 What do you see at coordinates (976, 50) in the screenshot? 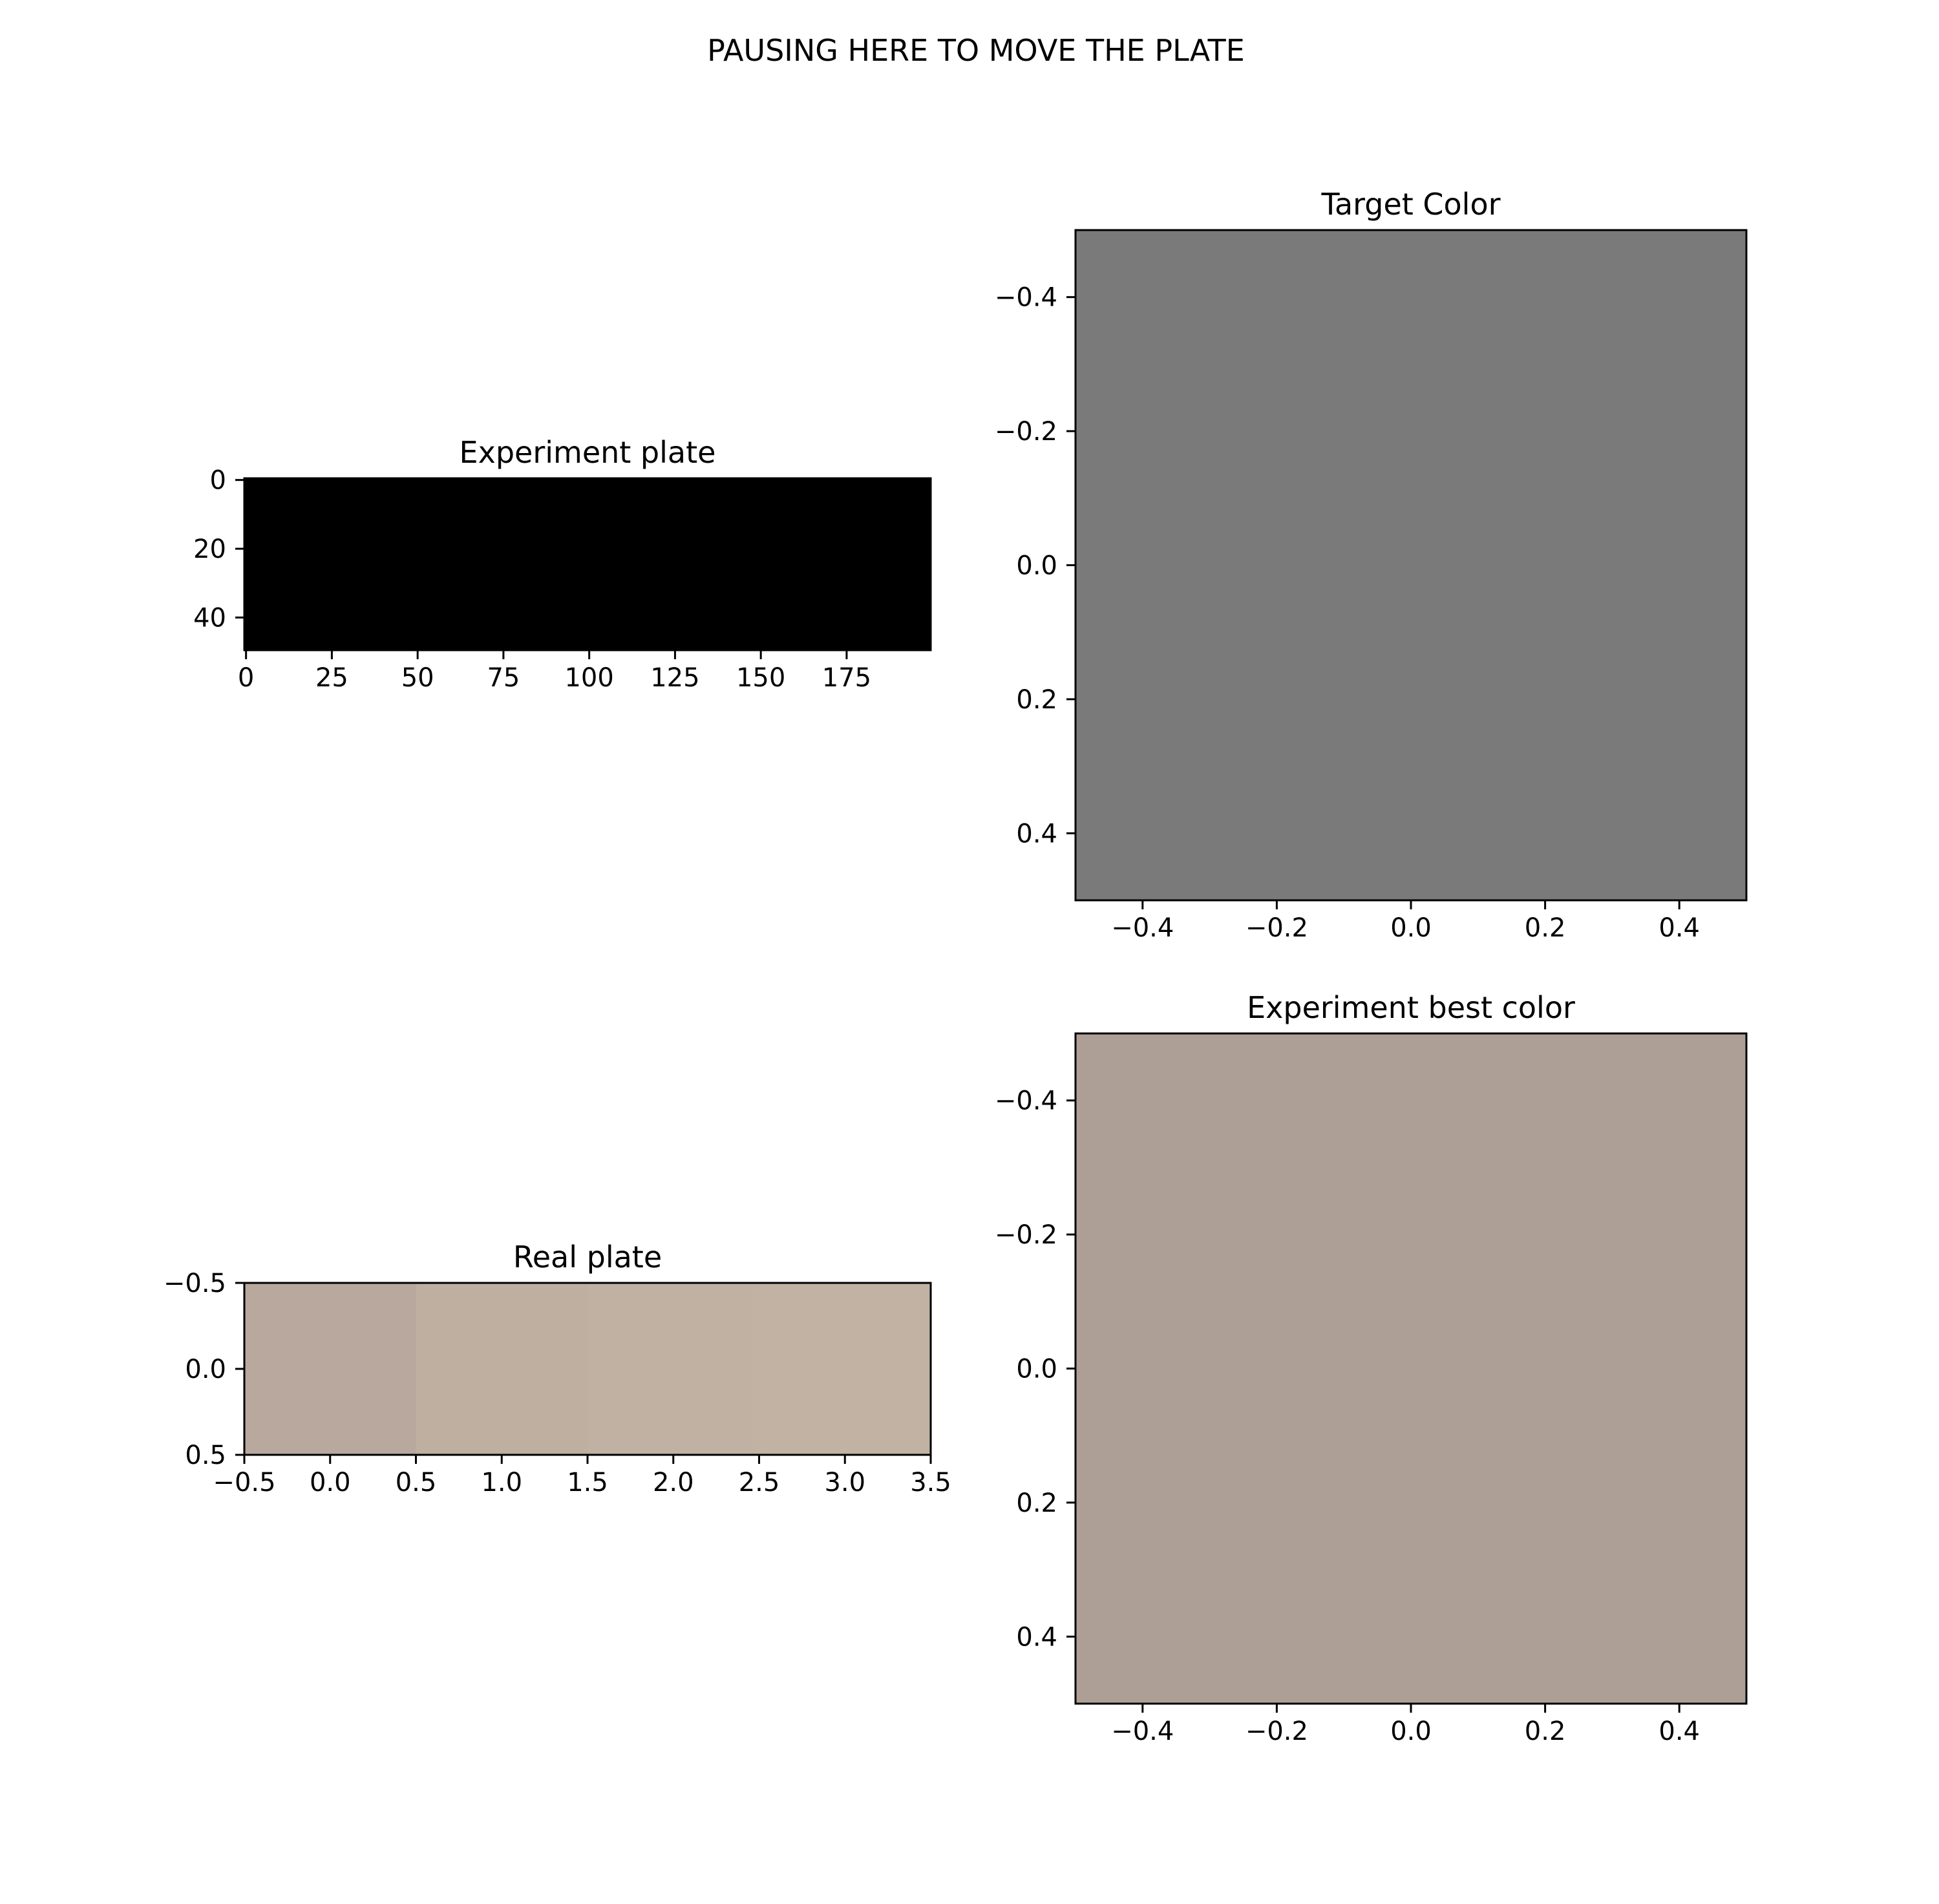
I see `figure-suptitle: PAUSING HERE TO MOVE THE PLATE` at bounding box center [976, 50].